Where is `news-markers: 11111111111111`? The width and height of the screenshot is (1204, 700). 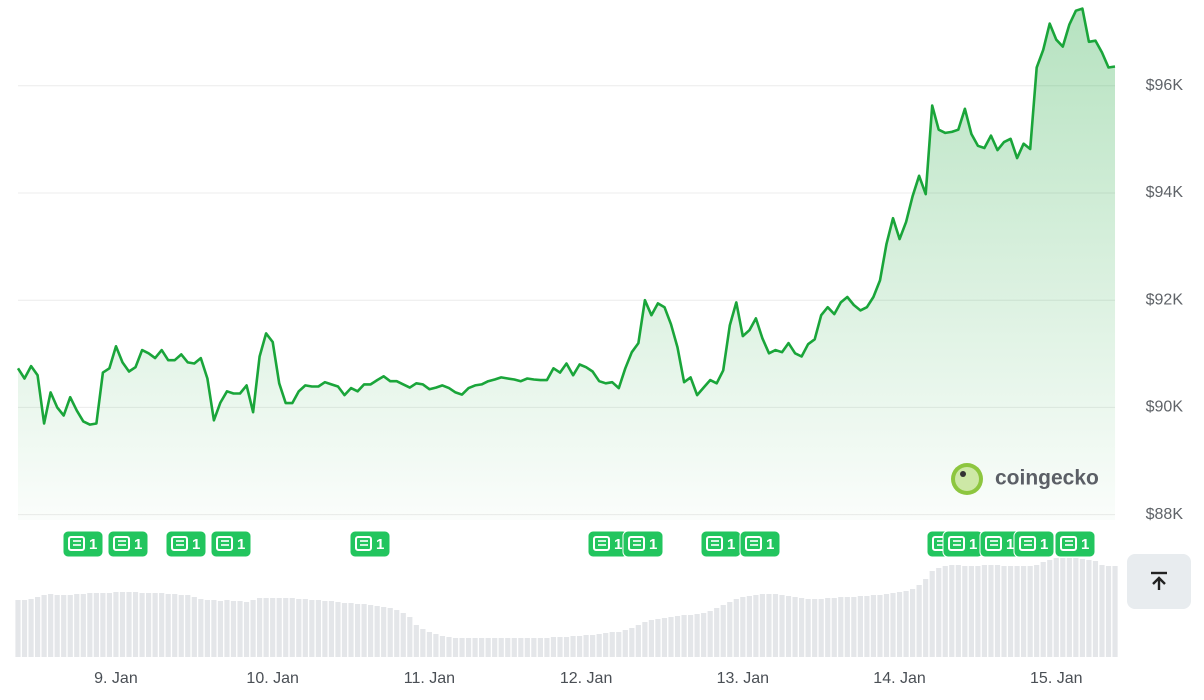 news-markers: 11111111111111 is located at coordinates (579, 544).